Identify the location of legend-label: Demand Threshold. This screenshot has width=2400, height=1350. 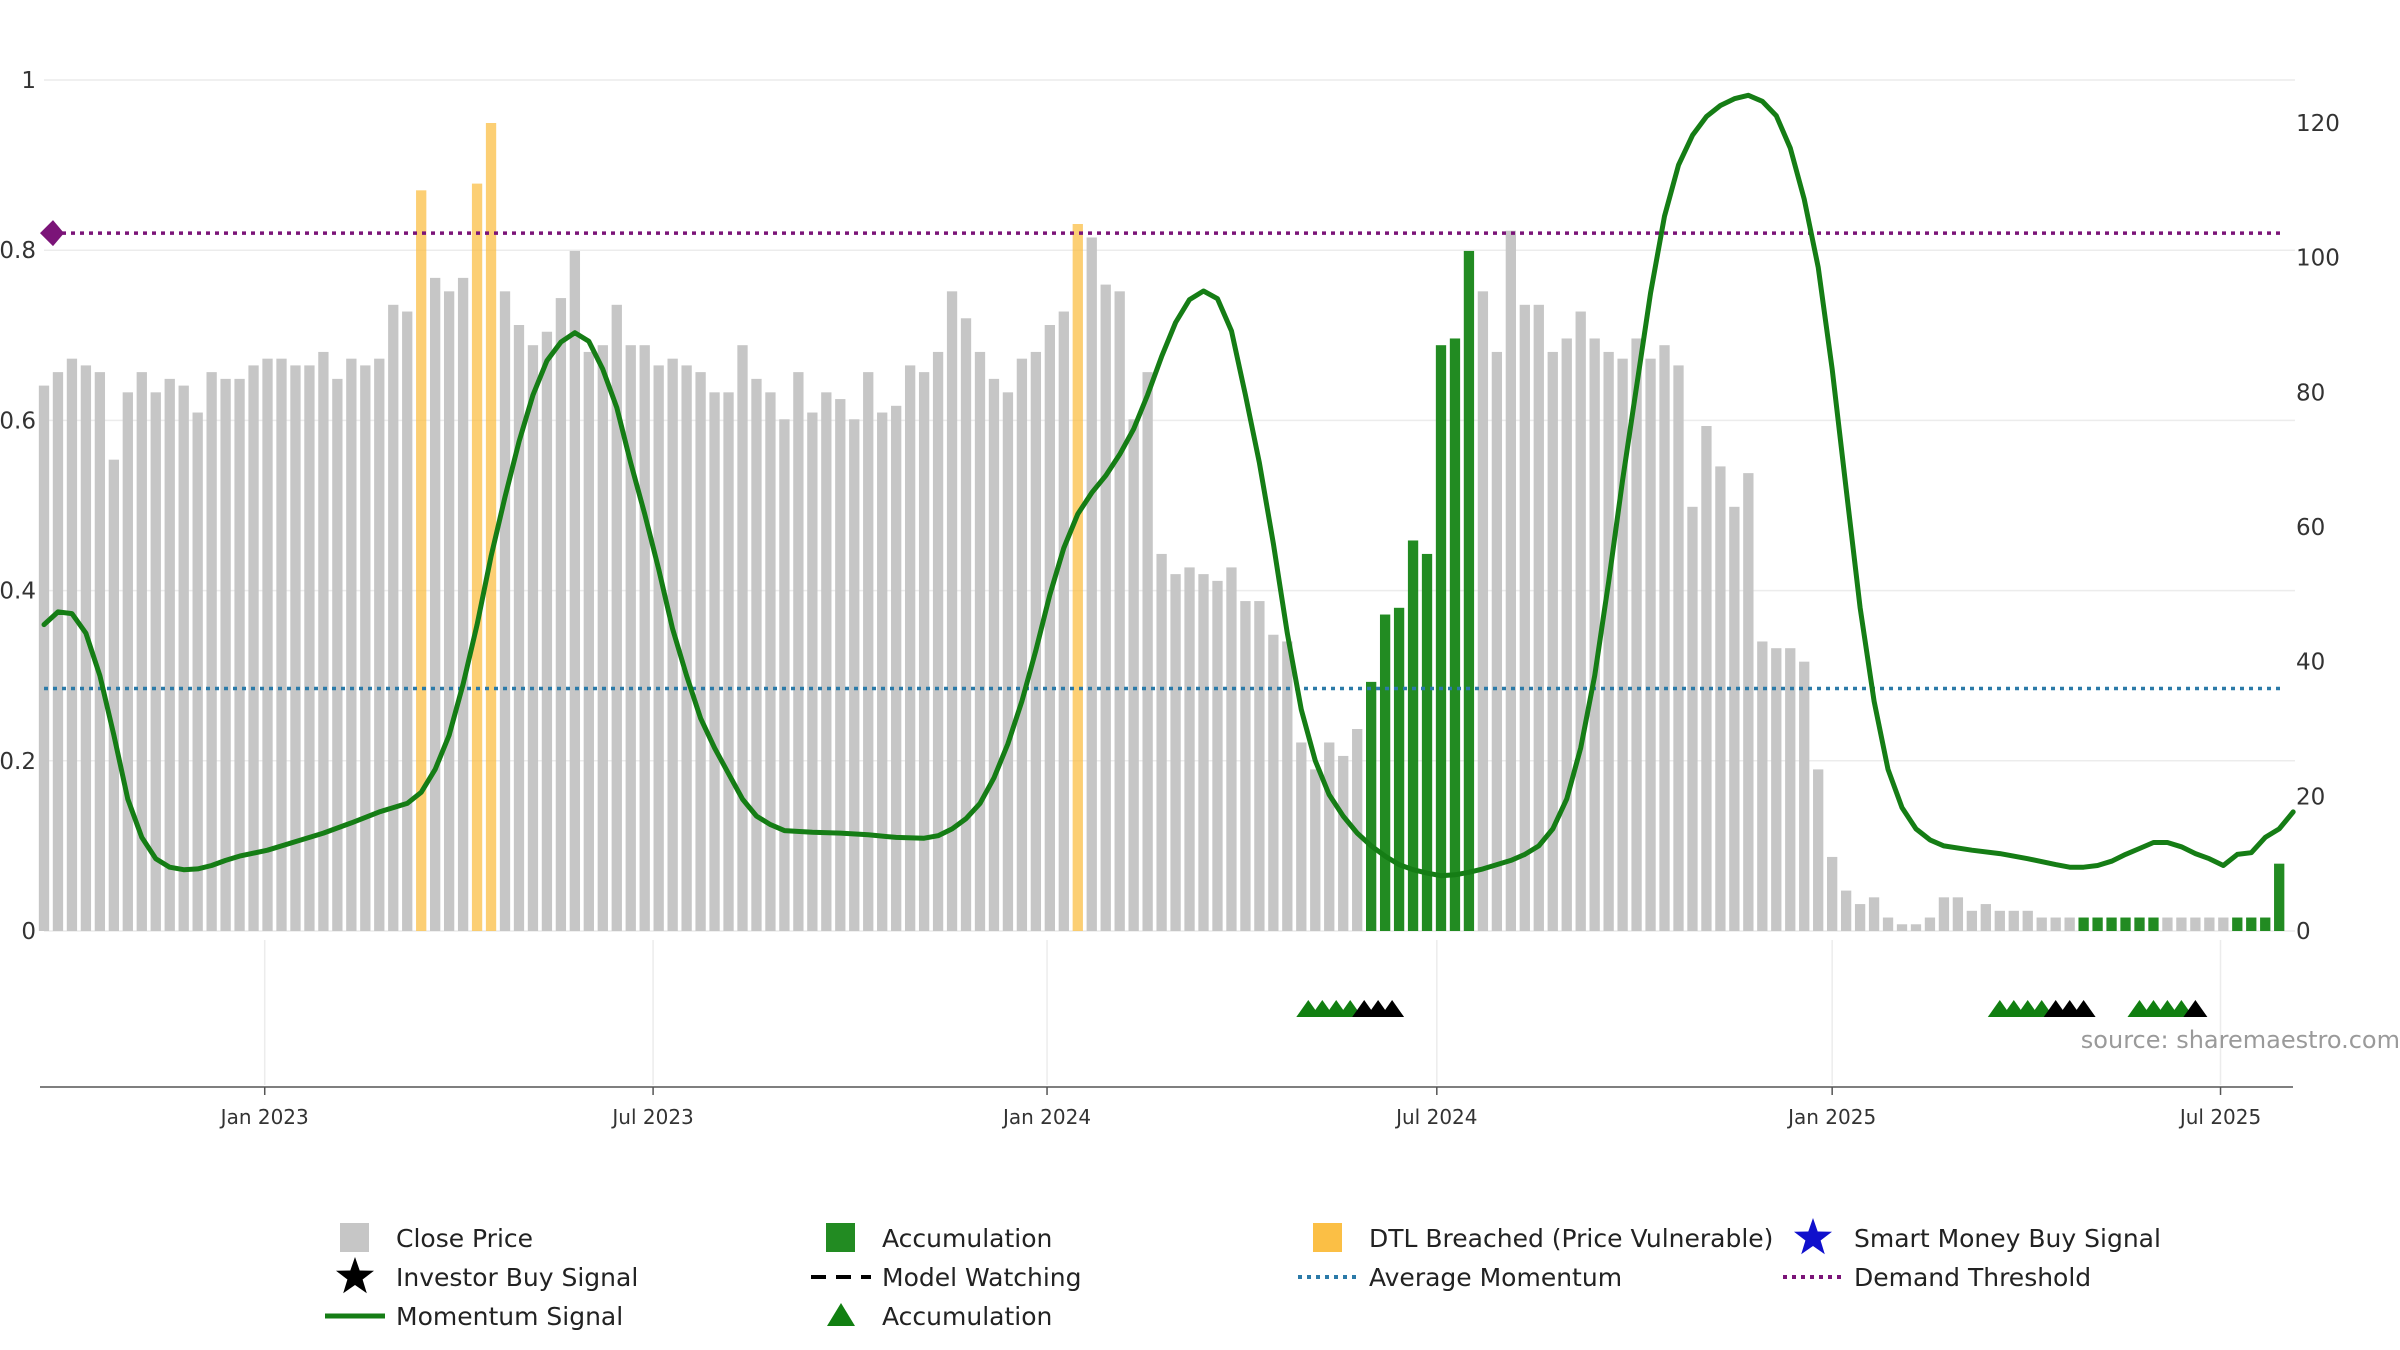
(1972, 1277).